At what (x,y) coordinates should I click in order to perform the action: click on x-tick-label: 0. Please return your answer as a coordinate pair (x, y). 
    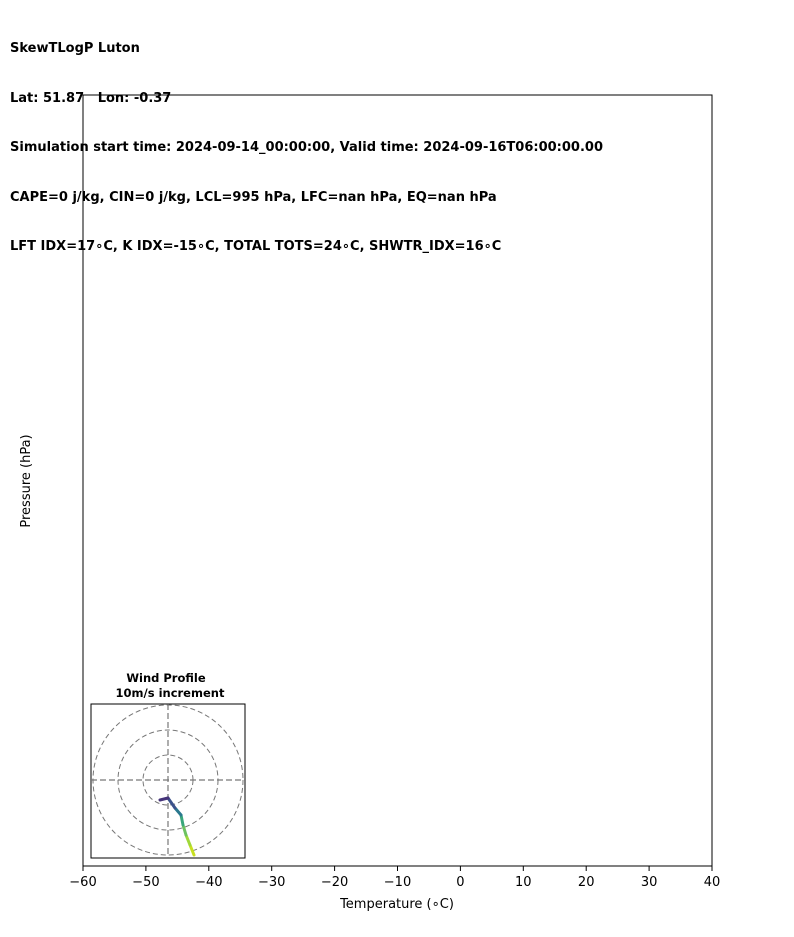
    Looking at the image, I should click on (460, 882).